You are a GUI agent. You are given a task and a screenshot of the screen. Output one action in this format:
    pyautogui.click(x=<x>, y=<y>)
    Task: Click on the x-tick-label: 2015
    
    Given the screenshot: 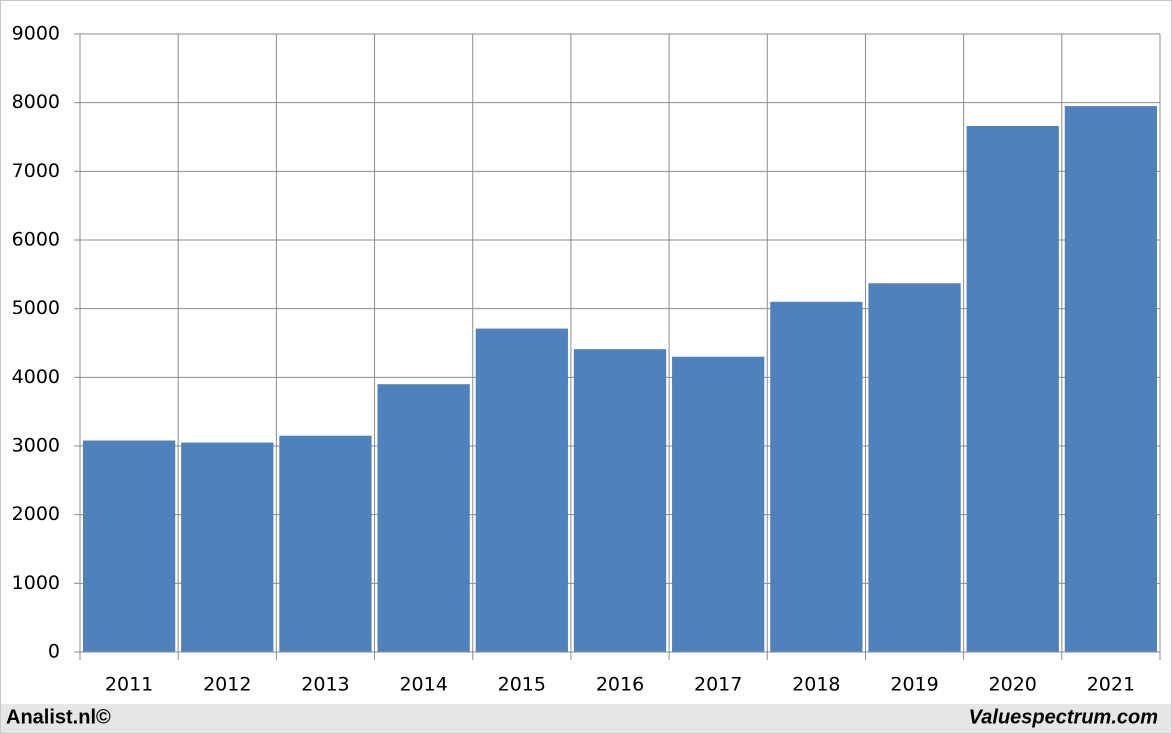 What is the action you would take?
    pyautogui.click(x=522, y=685)
    